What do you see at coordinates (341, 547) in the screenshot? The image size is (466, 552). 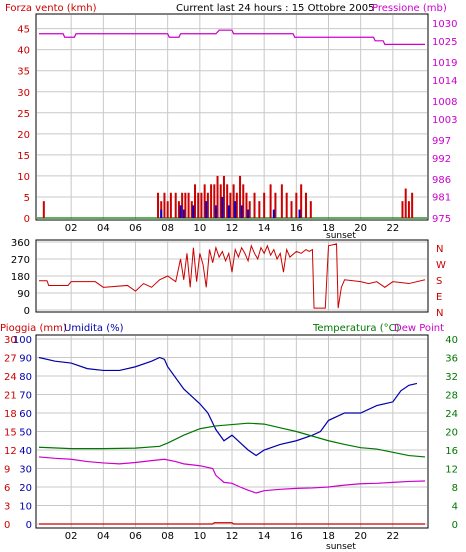 I see `sunset-label-bottom: sunset` at bounding box center [341, 547].